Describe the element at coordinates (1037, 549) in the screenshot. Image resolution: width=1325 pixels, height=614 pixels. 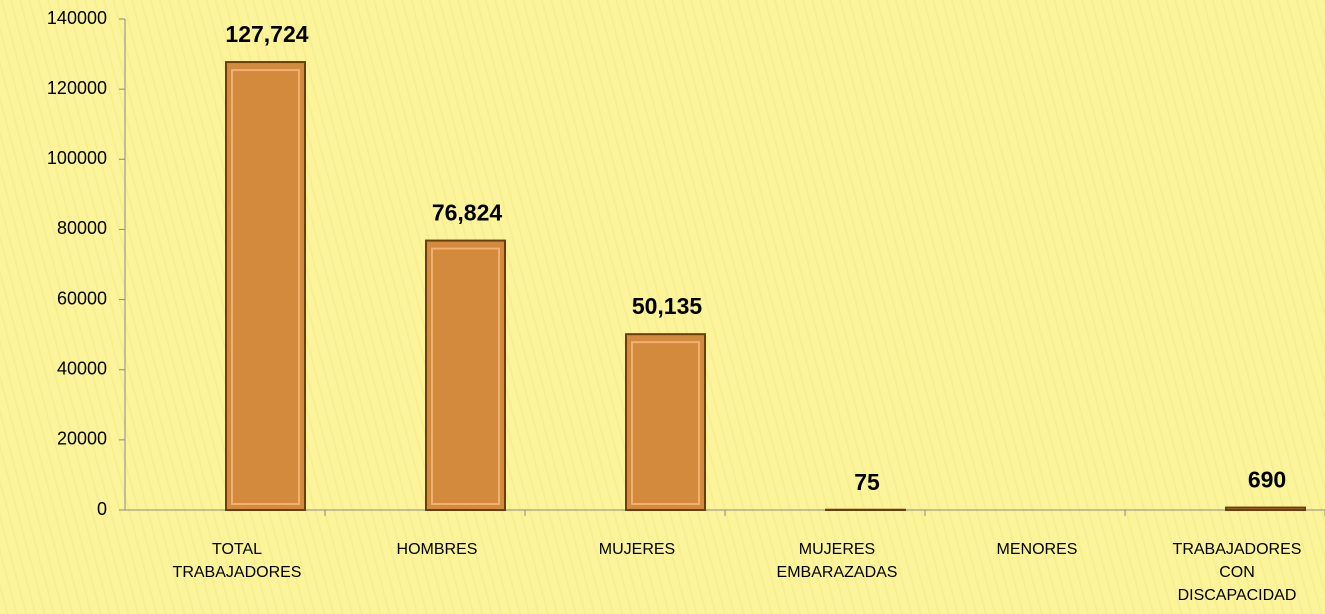
I see `x-tick-label: MENORES` at that location.